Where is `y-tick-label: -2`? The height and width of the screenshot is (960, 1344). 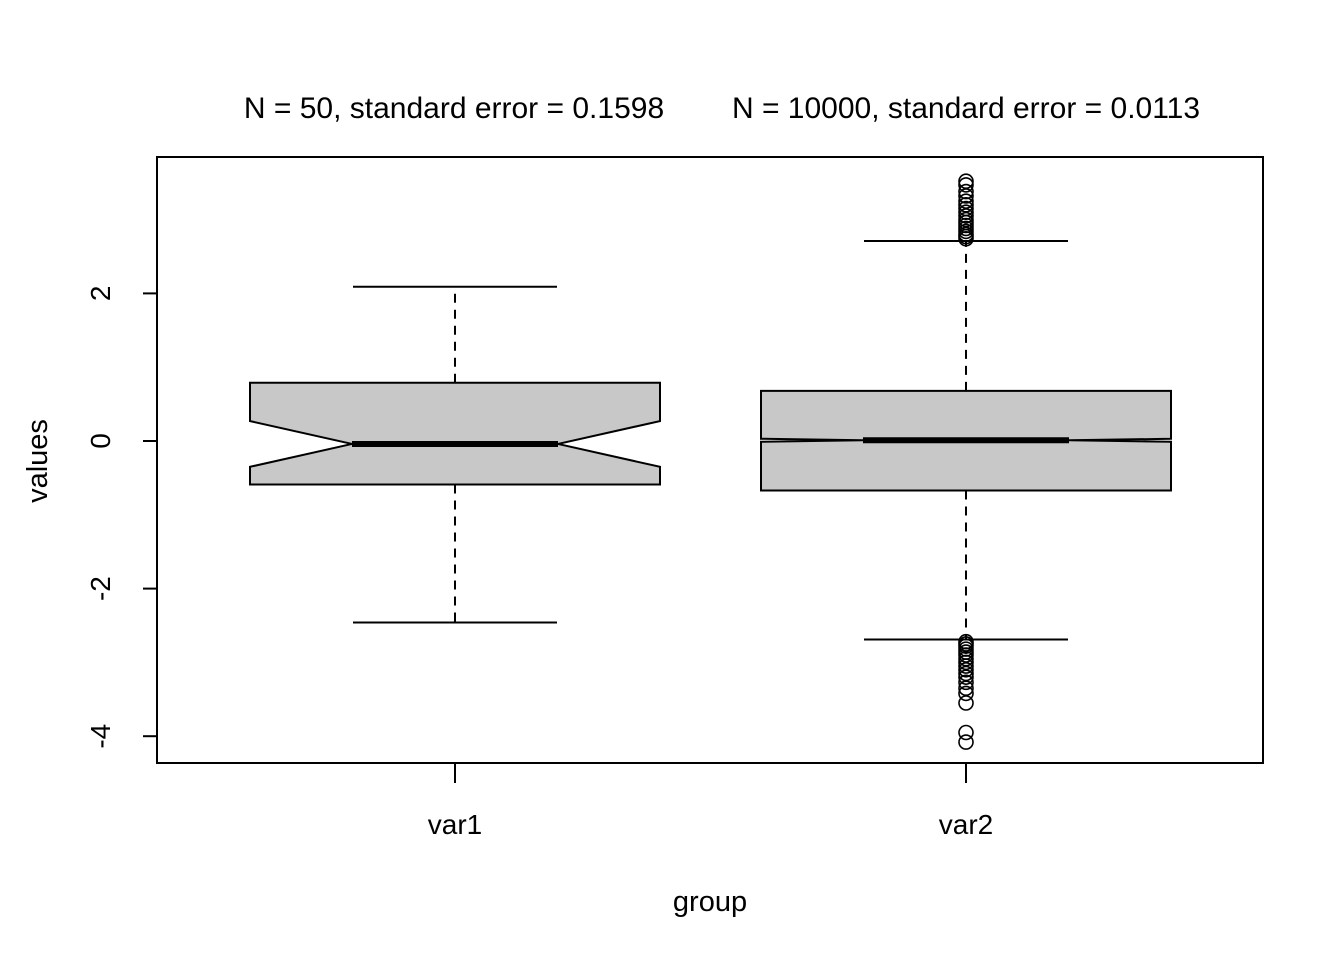 y-tick-label: -2 is located at coordinates (100, 588).